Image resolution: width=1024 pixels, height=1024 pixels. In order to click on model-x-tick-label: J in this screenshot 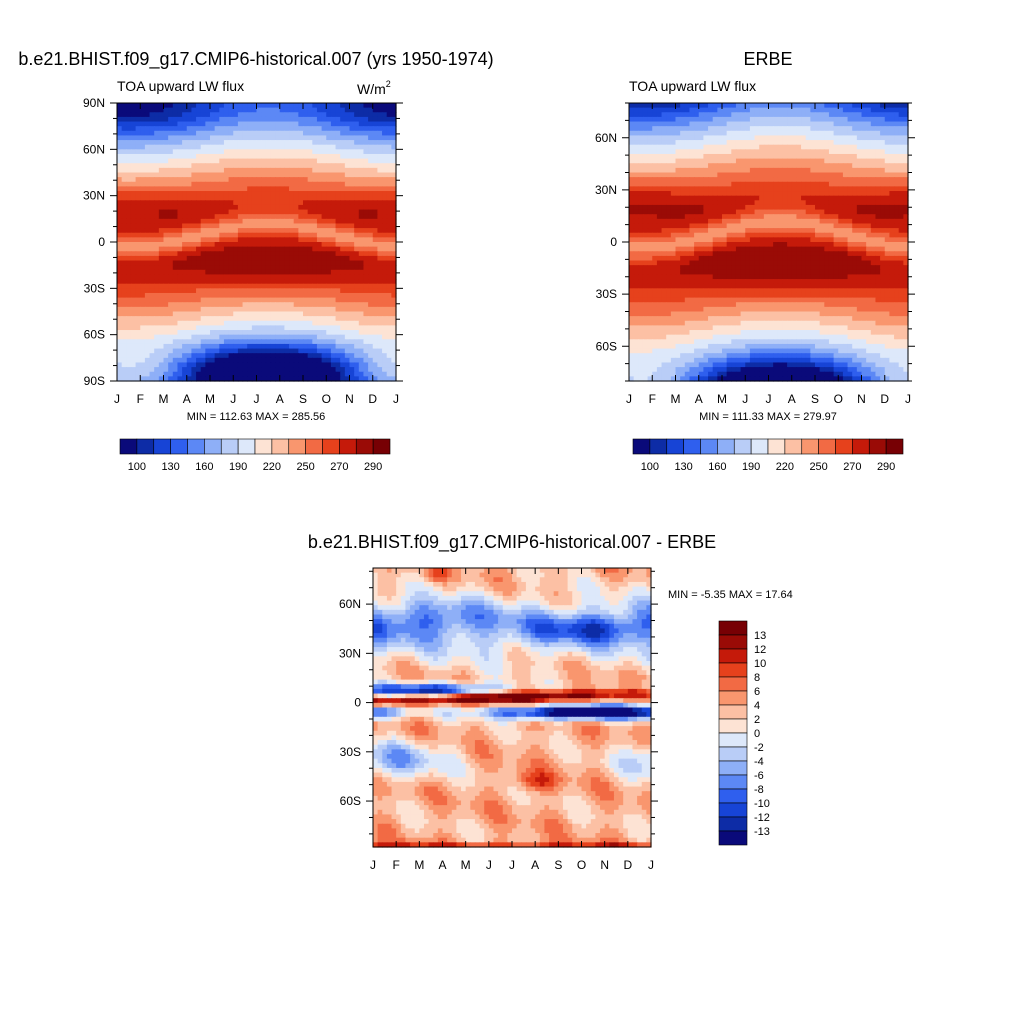, I will do `click(396, 399)`.